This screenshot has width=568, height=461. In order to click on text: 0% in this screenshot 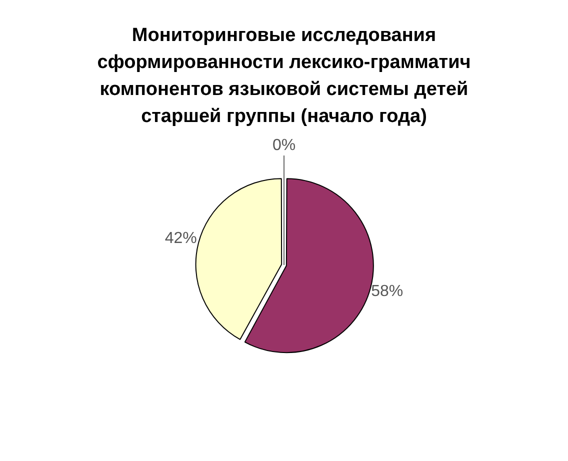, I will do `click(284, 145)`.